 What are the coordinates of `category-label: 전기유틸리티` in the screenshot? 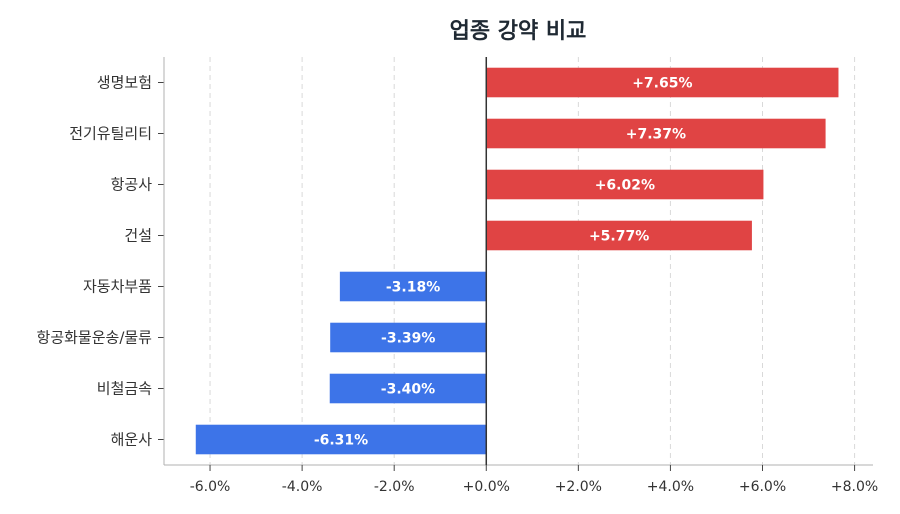 It's located at (110, 134).